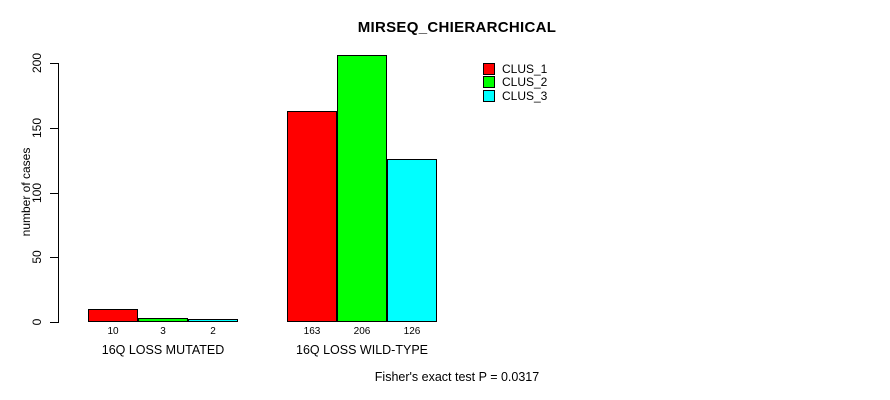 This screenshot has width=890, height=400. Describe the element at coordinates (213, 320) in the screenshot. I see `bar-clus_3-group1` at that location.